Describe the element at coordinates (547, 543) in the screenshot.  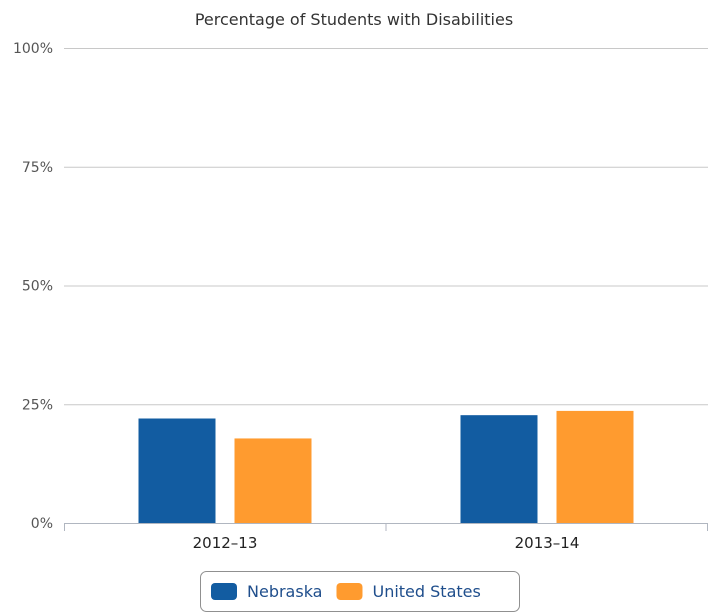
I see `x-tick-label: 2013–14` at that location.